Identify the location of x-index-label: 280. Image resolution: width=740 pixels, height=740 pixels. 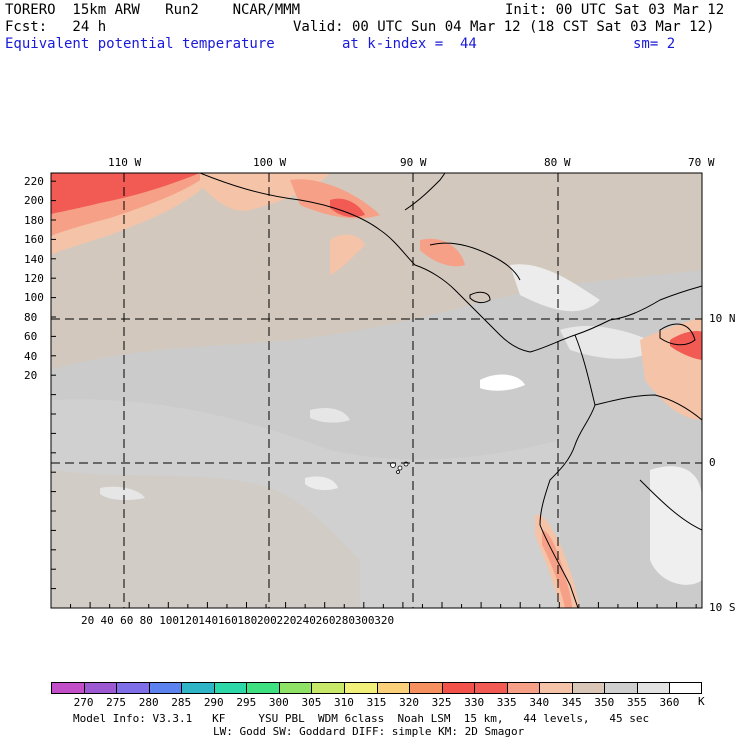
(345, 620).